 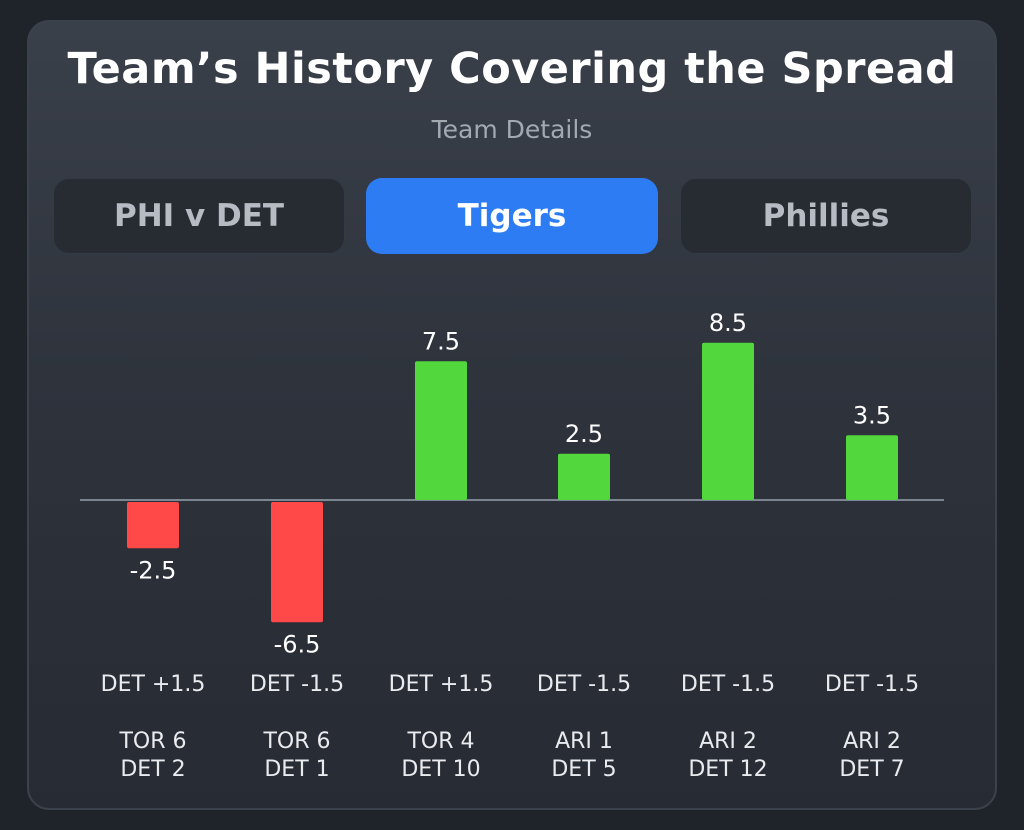 I want to click on score-home-6: DET 7, so click(x=871, y=769).